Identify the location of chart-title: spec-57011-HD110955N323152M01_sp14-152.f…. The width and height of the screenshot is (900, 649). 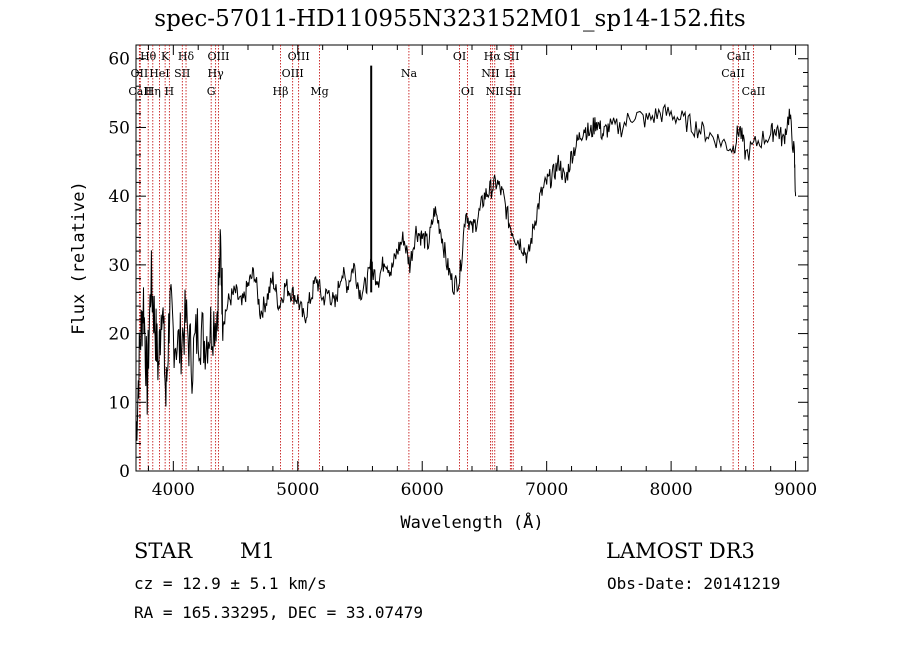
(450, 19).